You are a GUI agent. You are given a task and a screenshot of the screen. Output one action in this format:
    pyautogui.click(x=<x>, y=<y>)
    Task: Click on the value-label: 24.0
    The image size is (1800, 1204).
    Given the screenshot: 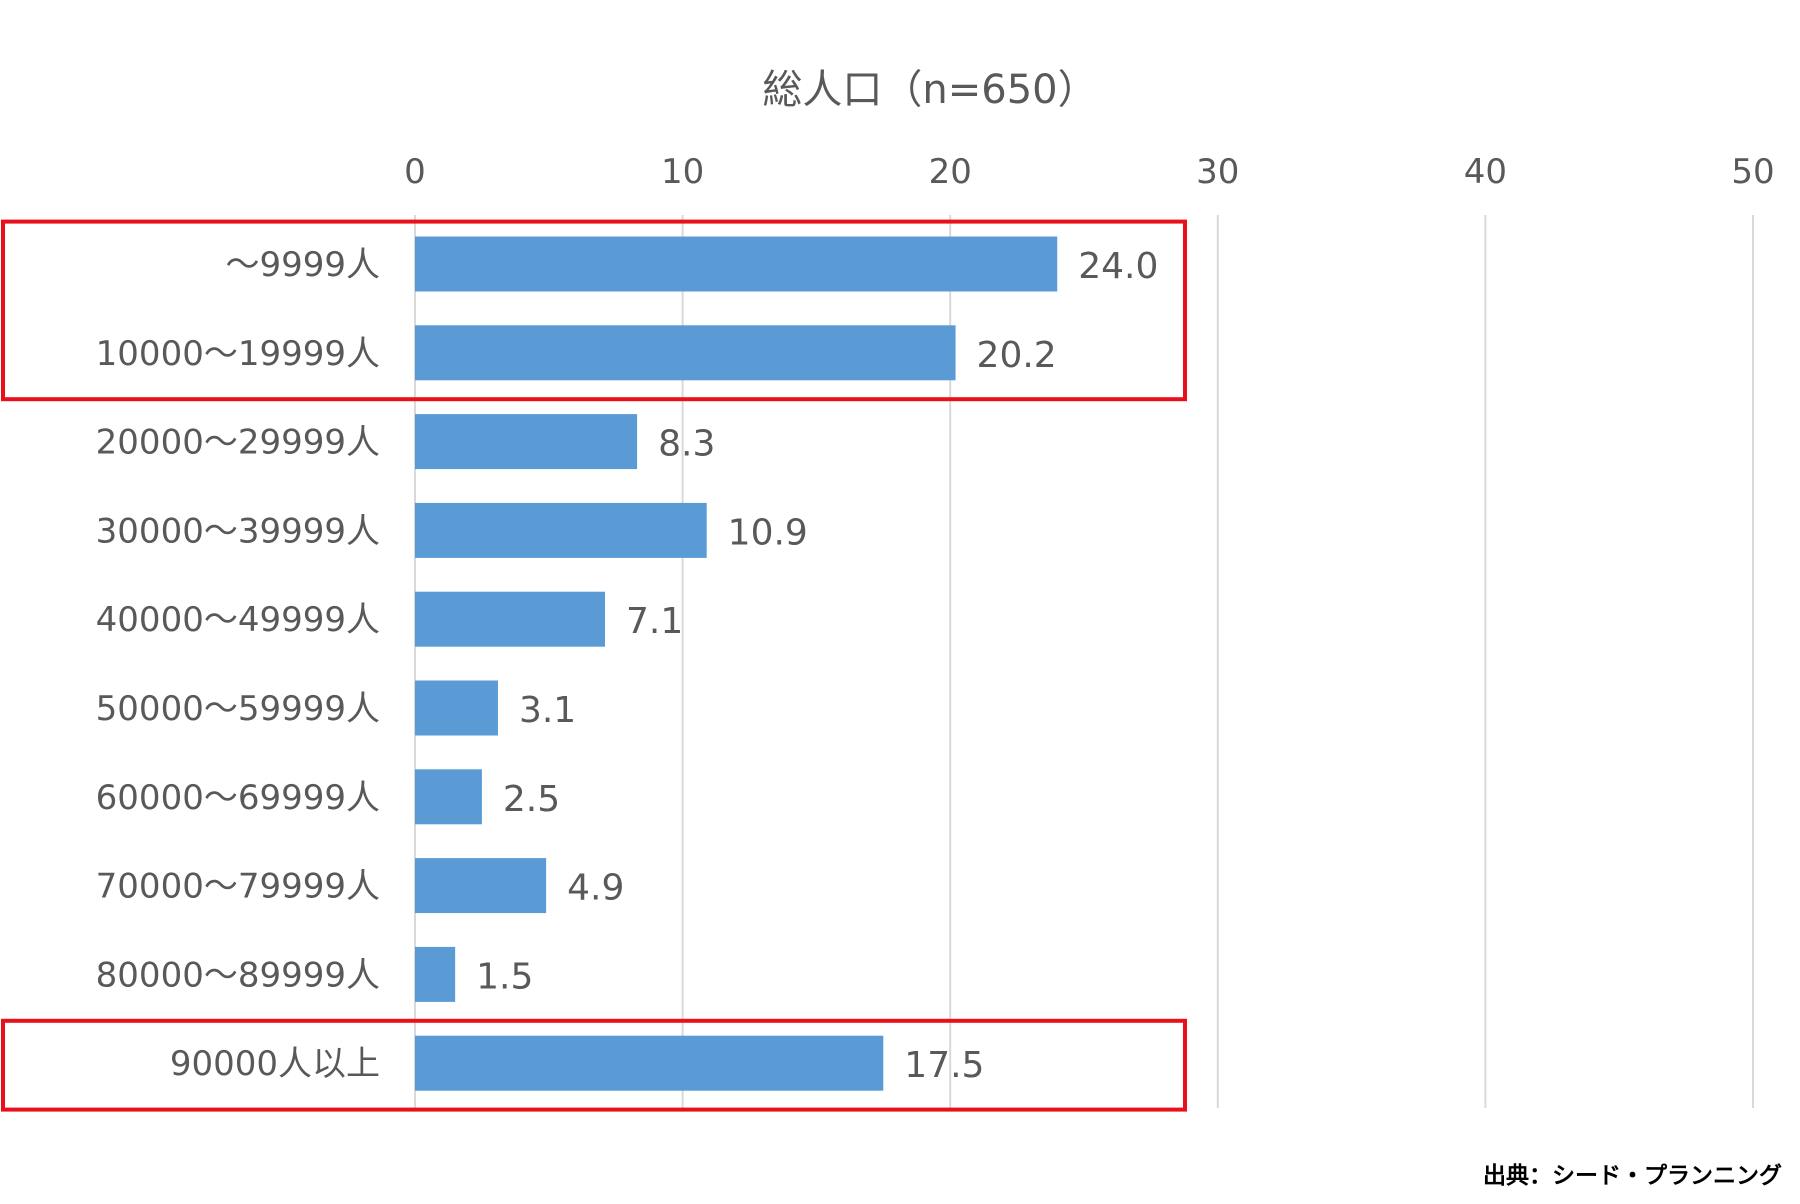 What is the action you would take?
    pyautogui.click(x=1118, y=266)
    